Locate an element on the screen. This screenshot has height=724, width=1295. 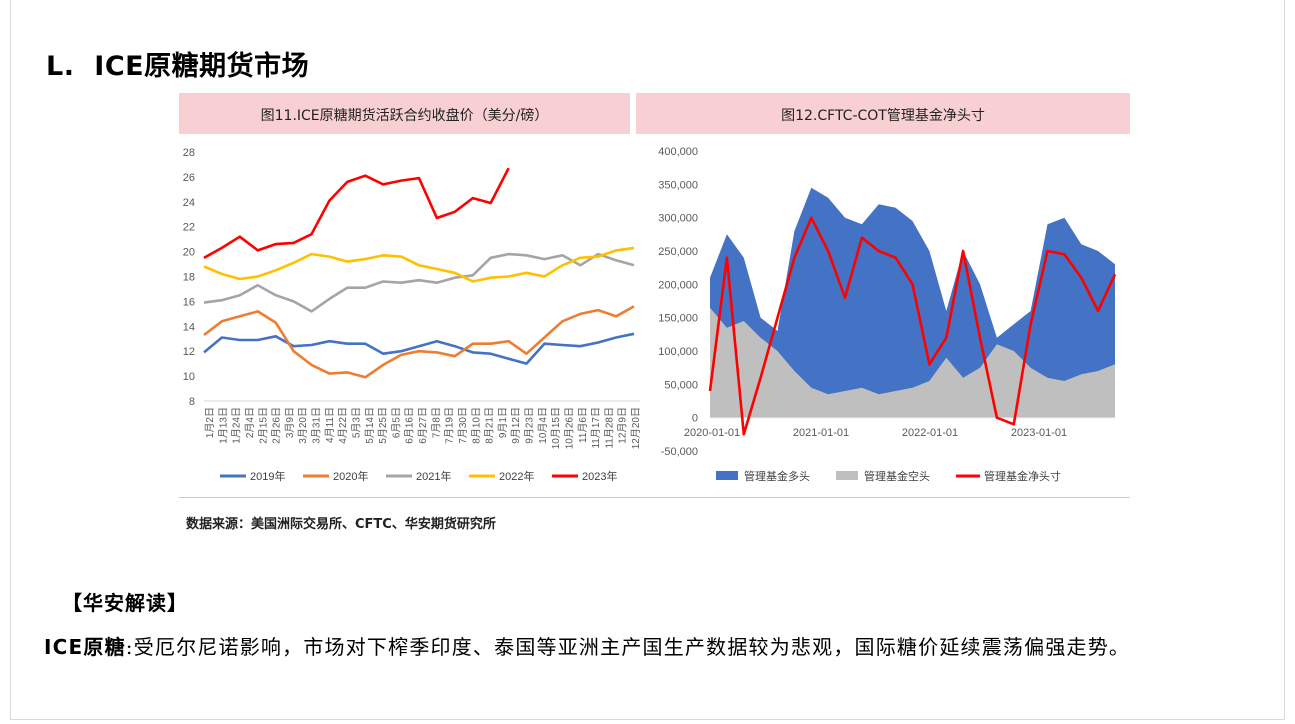
x-tick-label: 11月17日 is located at coordinates (596, 428).